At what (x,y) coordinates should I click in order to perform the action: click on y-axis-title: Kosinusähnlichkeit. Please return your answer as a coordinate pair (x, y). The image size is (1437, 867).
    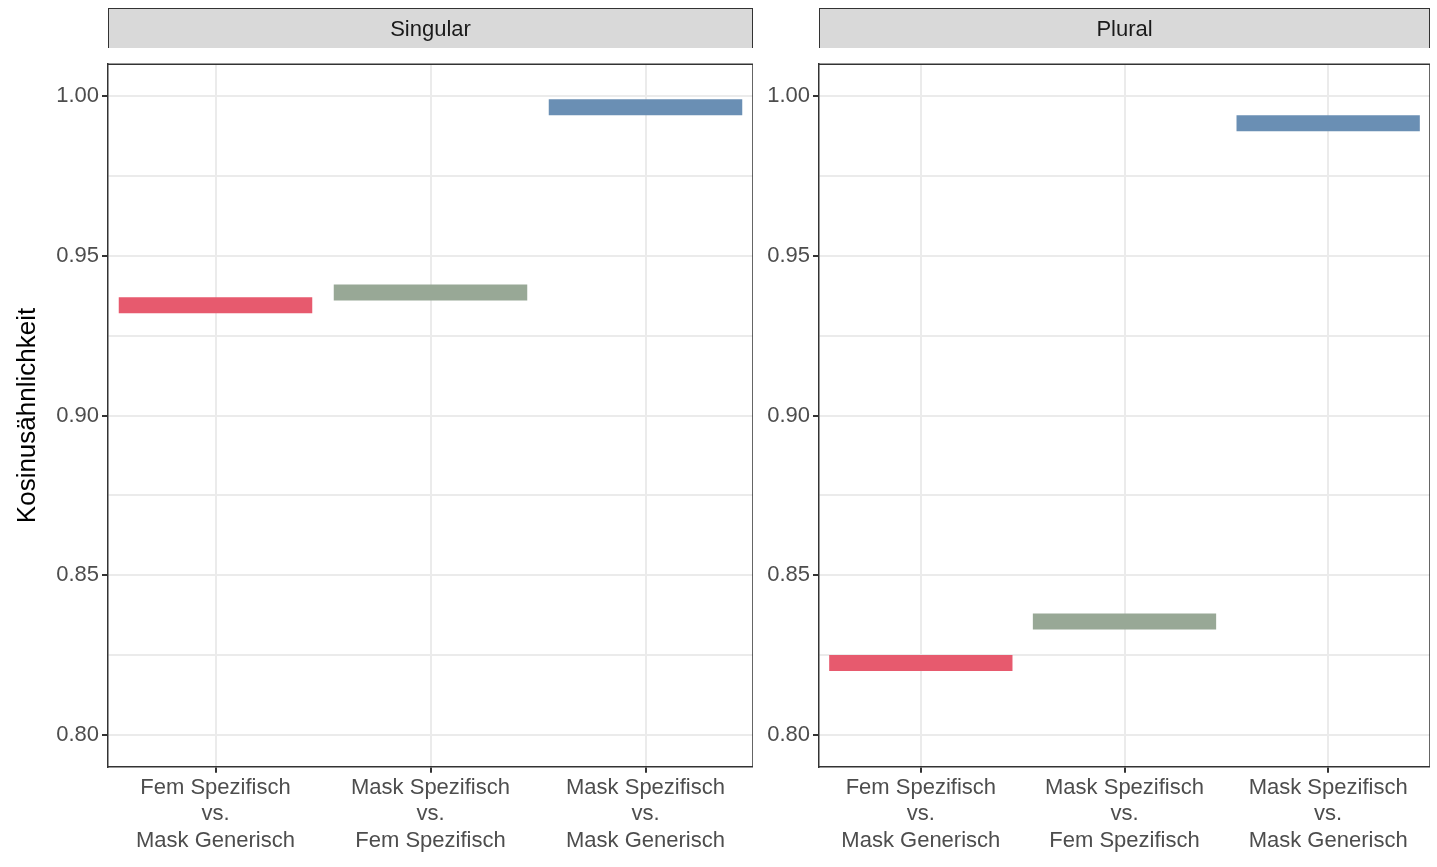
    Looking at the image, I should click on (25, 415).